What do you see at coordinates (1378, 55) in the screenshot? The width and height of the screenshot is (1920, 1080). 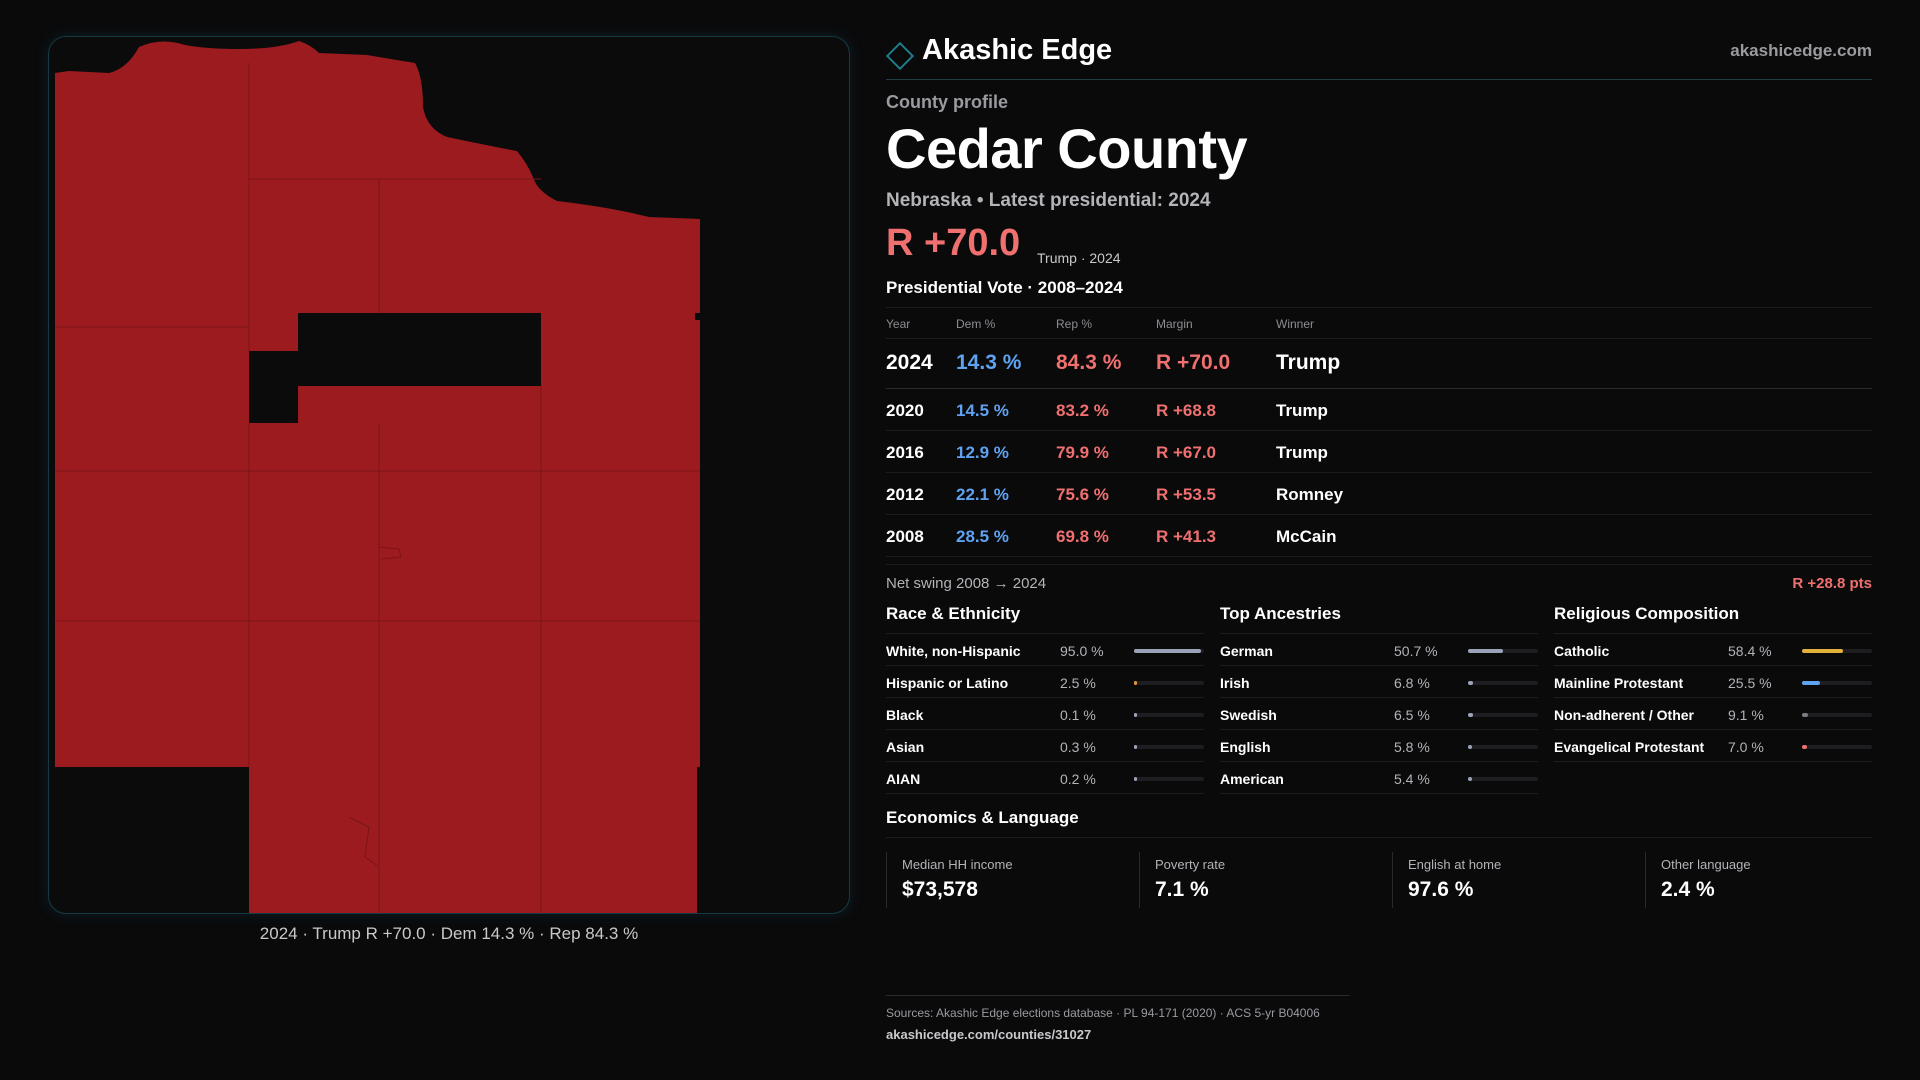 I see `header: Akashic Edge akashicedge.com` at bounding box center [1378, 55].